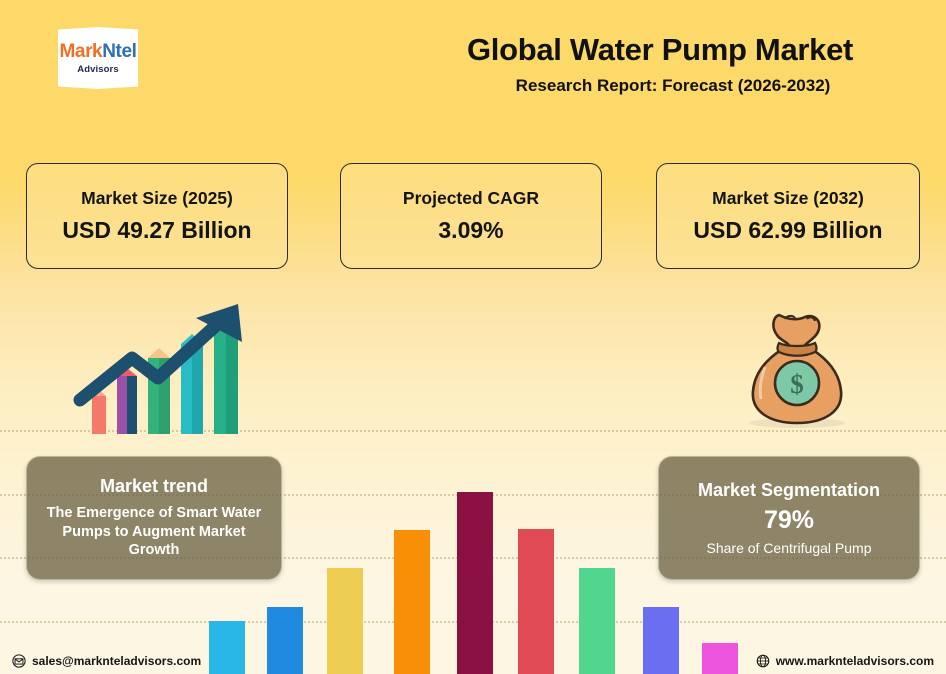 The width and height of the screenshot is (946, 674). I want to click on logo-word-ntel: Ntel, so click(119, 51).